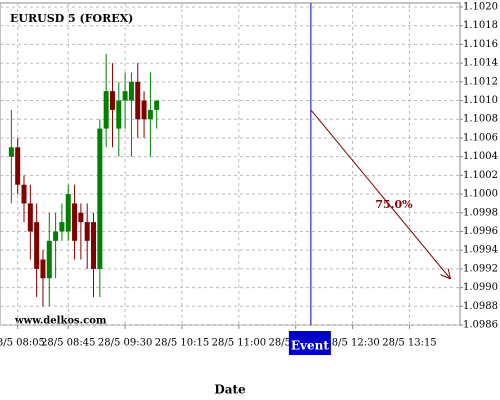 The image size is (500, 400). Describe the element at coordinates (480, 231) in the screenshot. I see `y-tick-label: 1.0996` at that location.